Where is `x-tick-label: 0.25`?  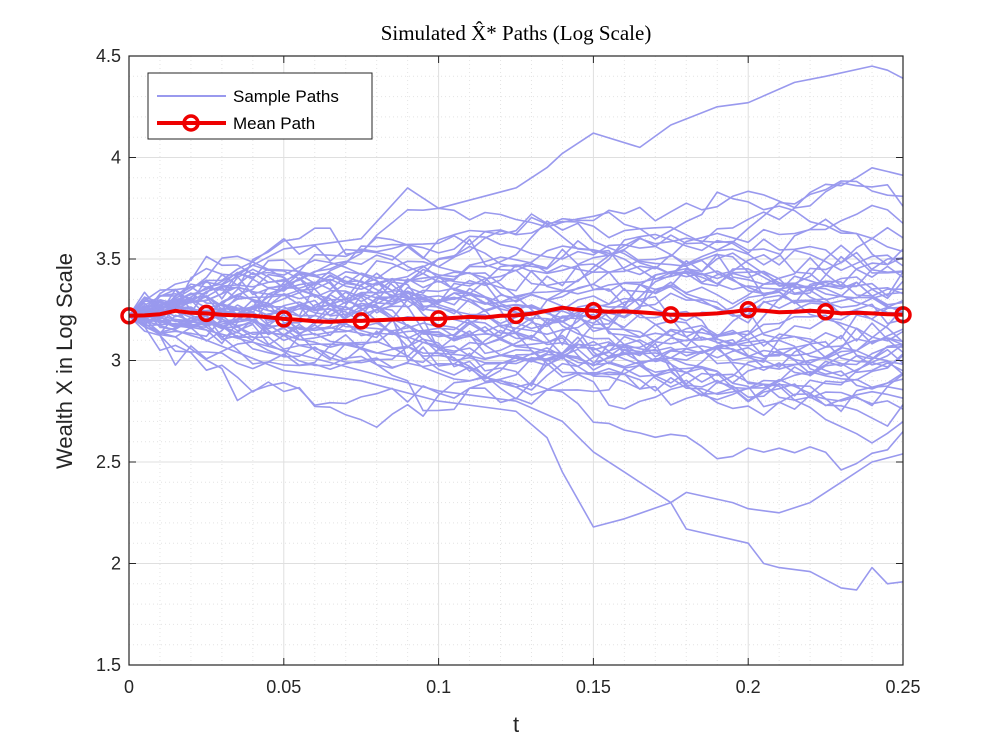 x-tick-label: 0.25 is located at coordinates (902, 687).